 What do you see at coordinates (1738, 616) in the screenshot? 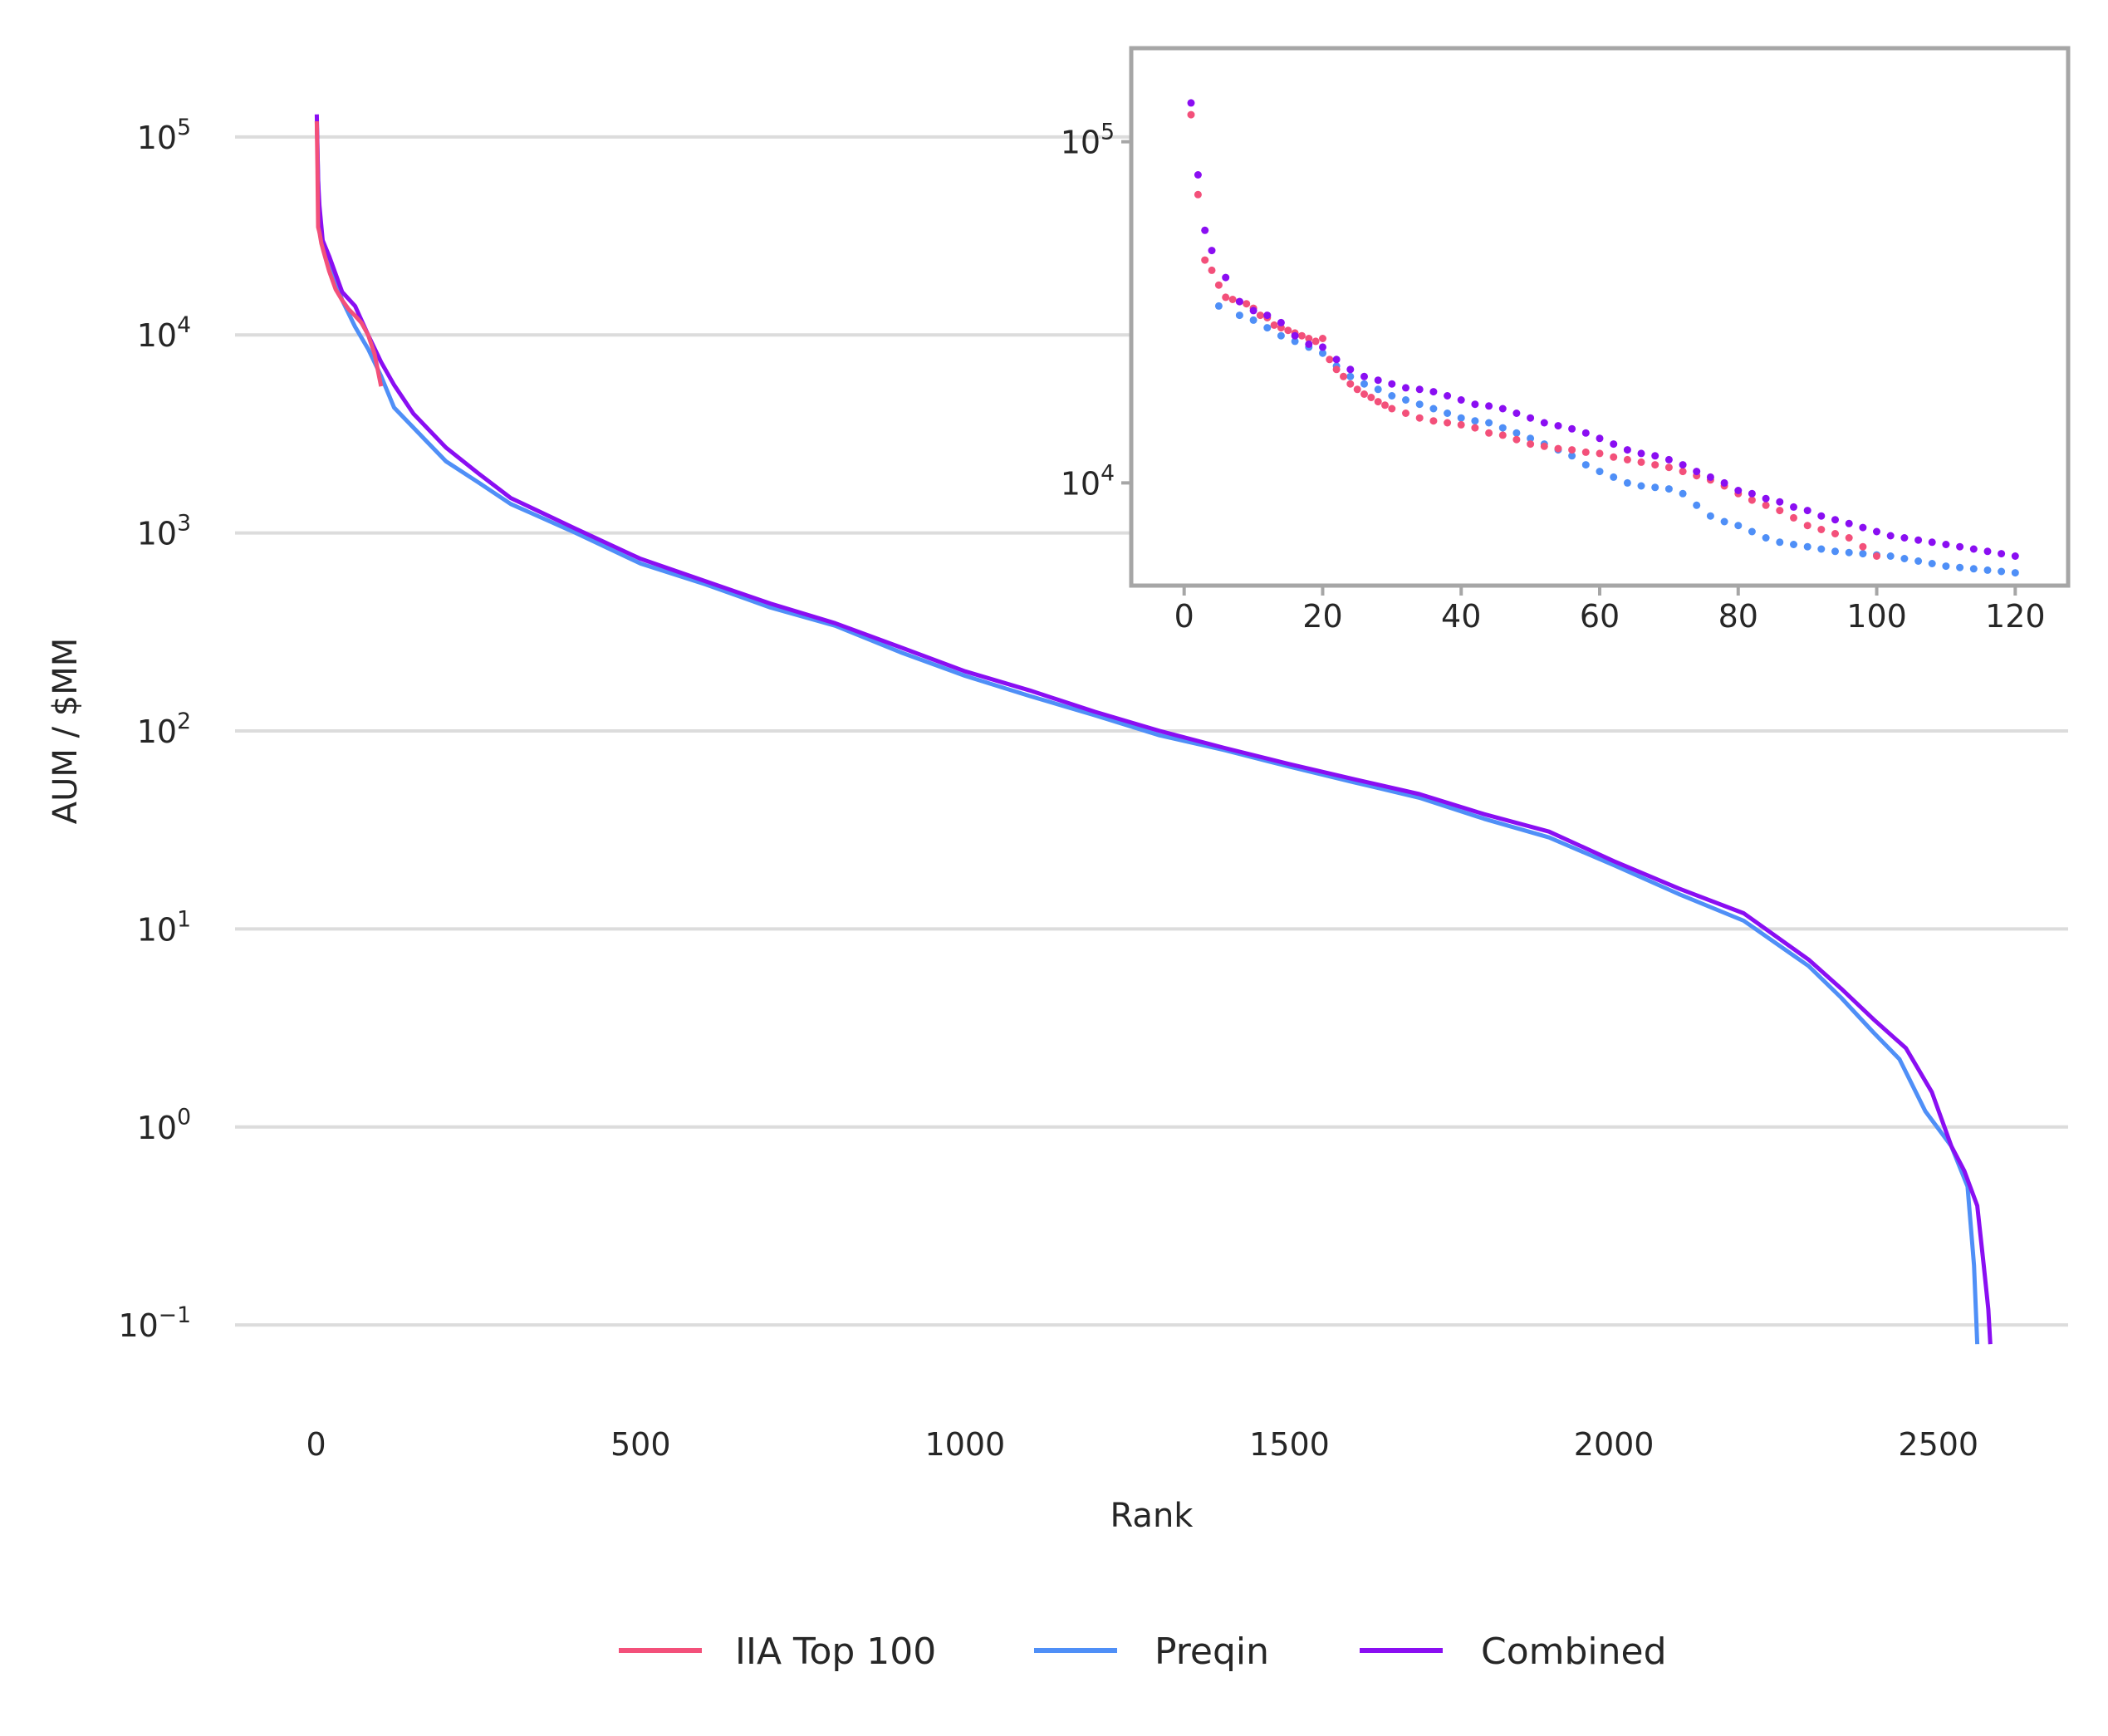
I see `inset-x-tick-label: 80` at bounding box center [1738, 616].